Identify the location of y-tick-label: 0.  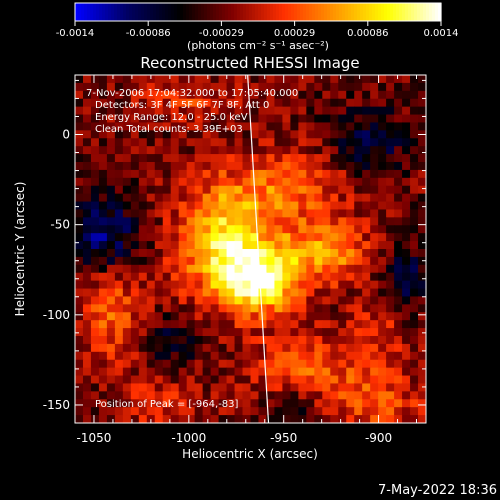
(66, 135).